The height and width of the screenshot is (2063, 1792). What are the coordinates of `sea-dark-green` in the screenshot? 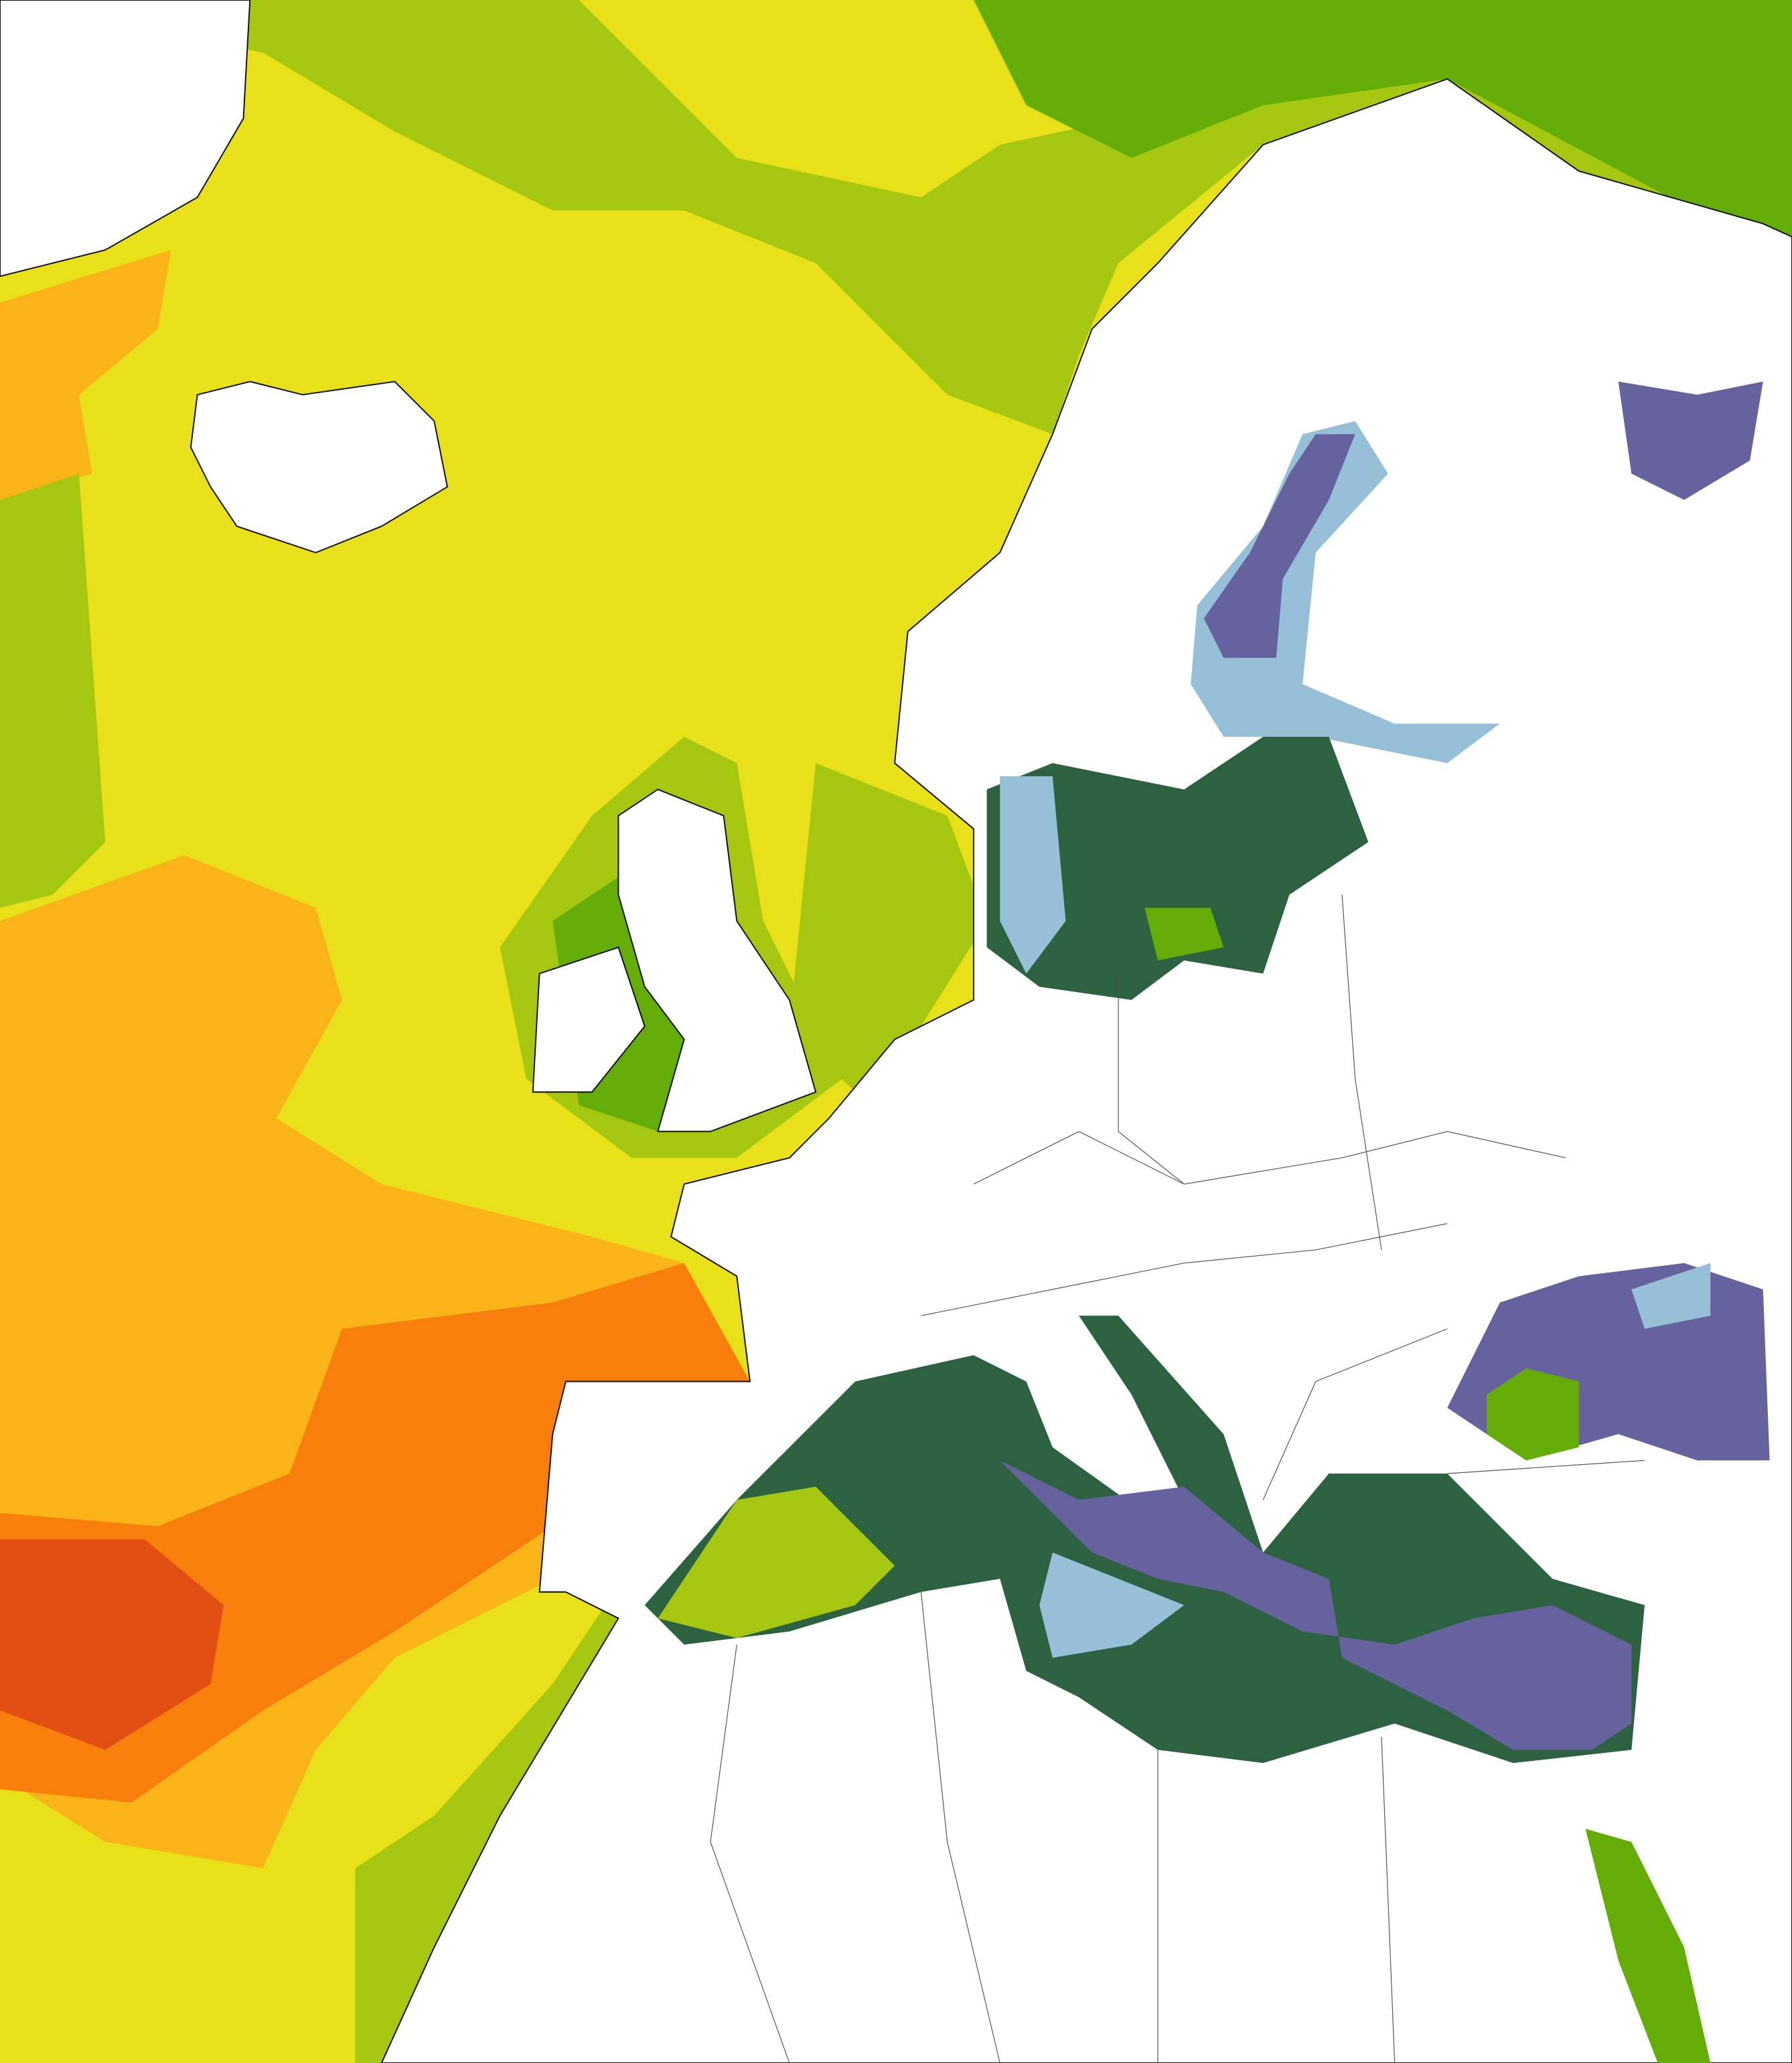 It's located at (1177, 868).